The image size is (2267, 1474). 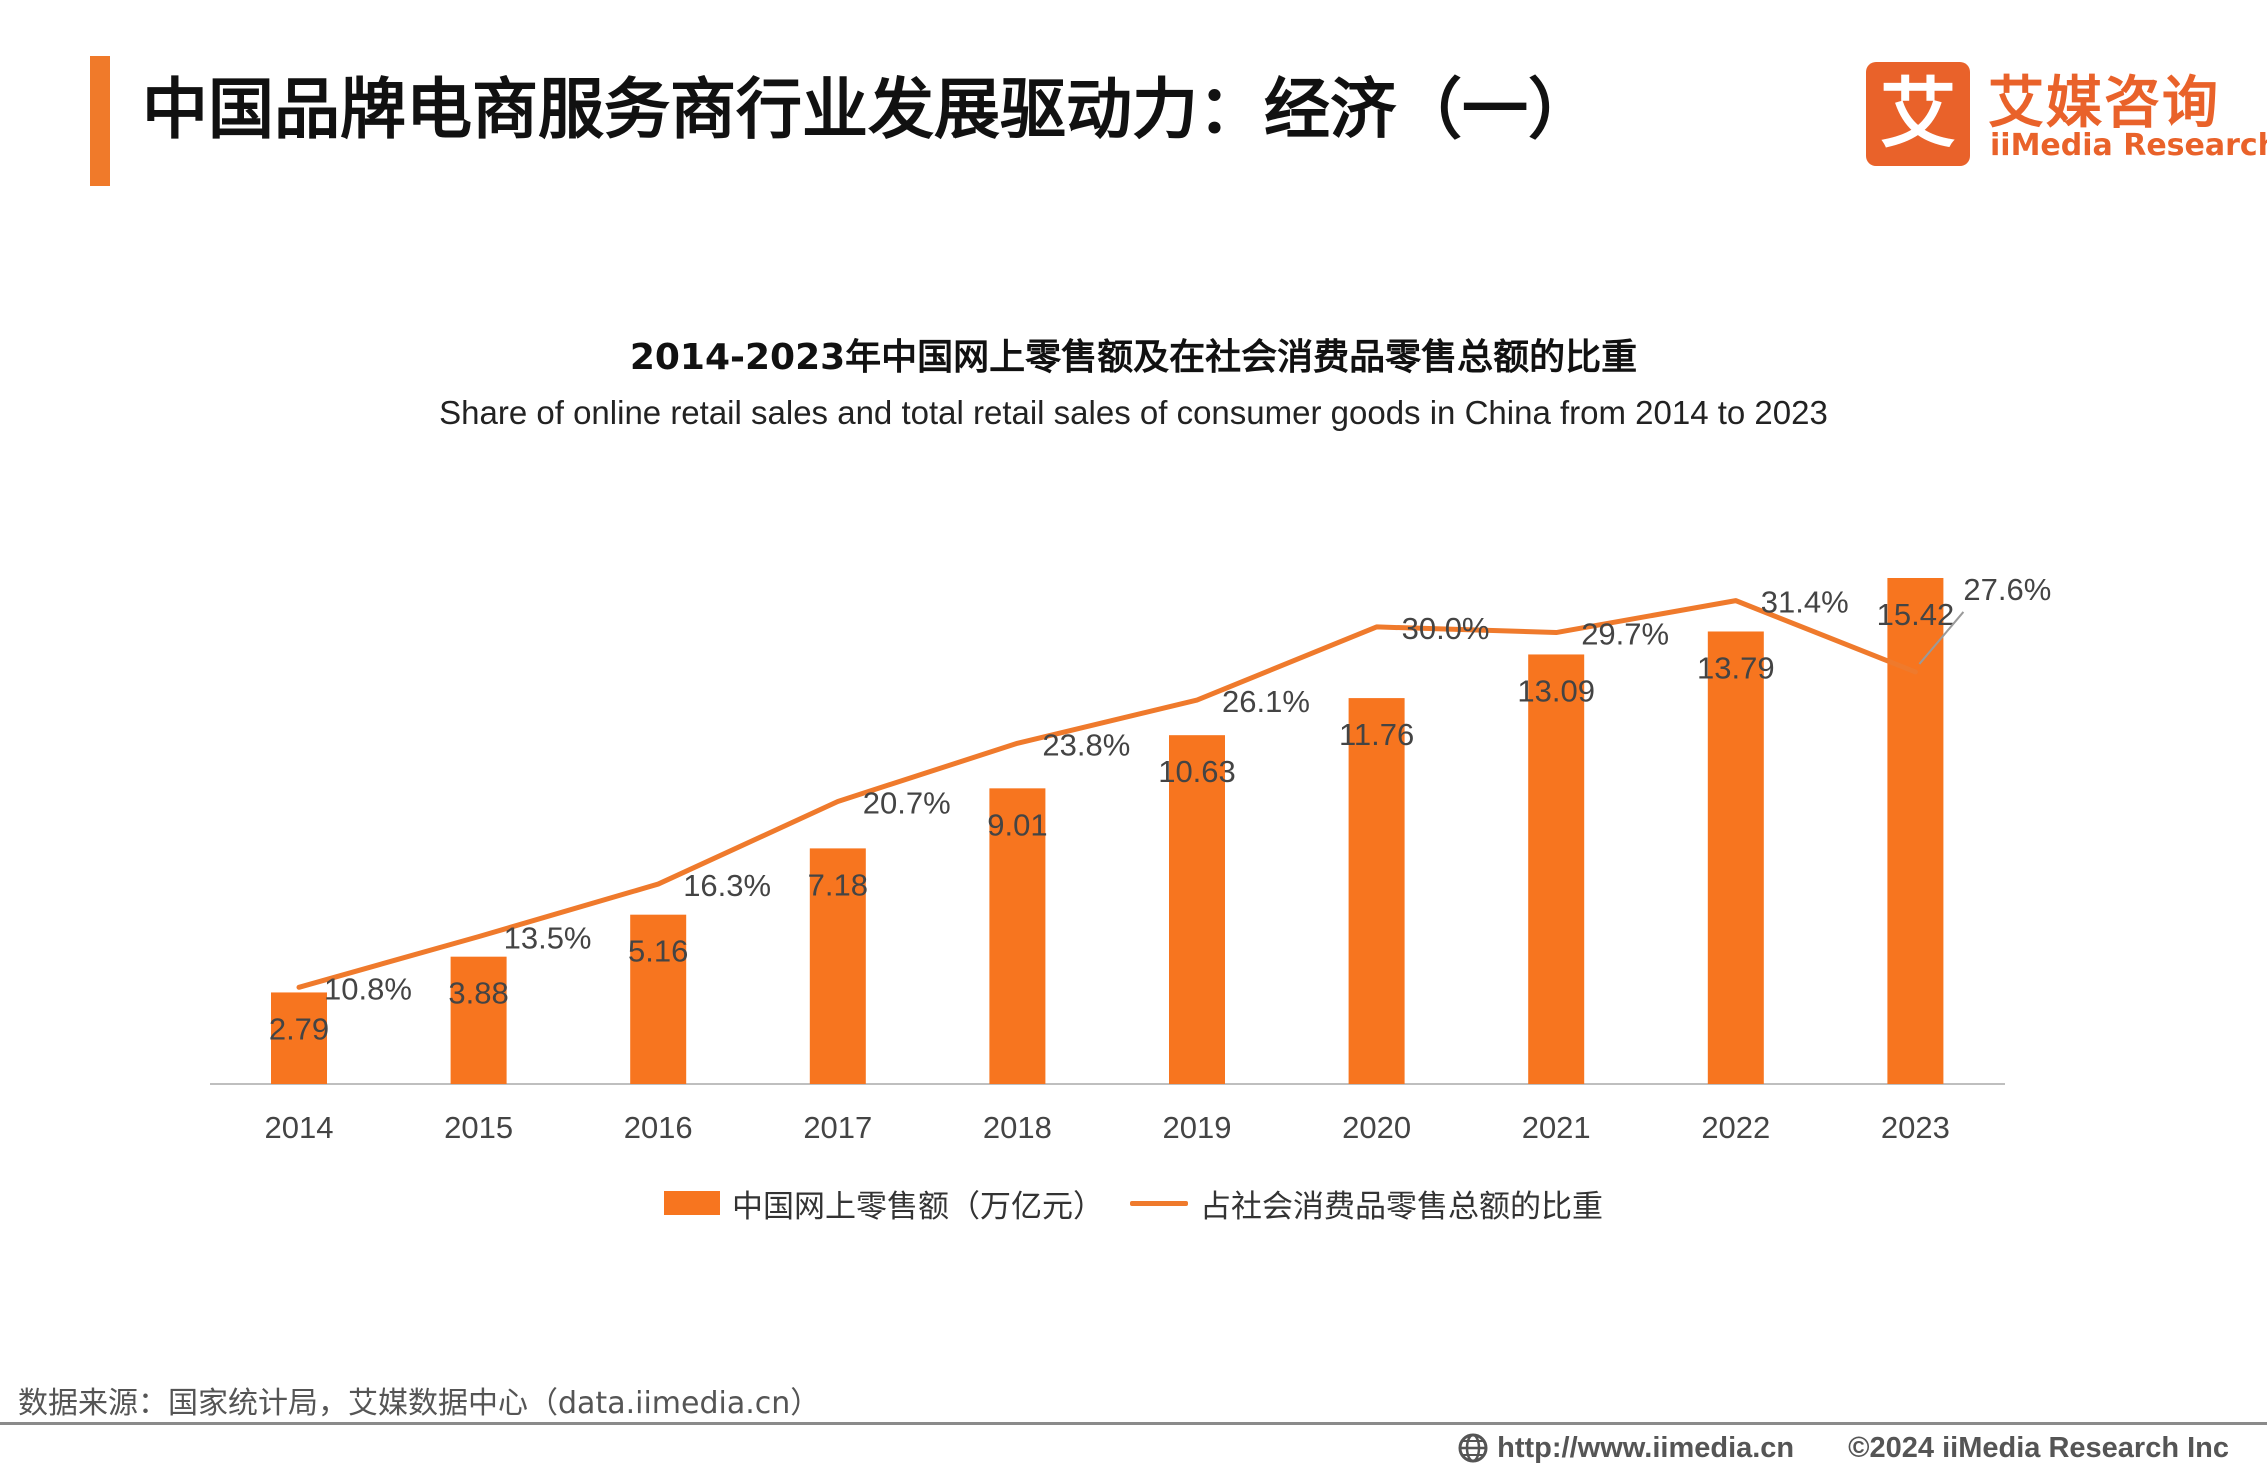 What do you see at coordinates (1556, 869) in the screenshot?
I see `bar-2021` at bounding box center [1556, 869].